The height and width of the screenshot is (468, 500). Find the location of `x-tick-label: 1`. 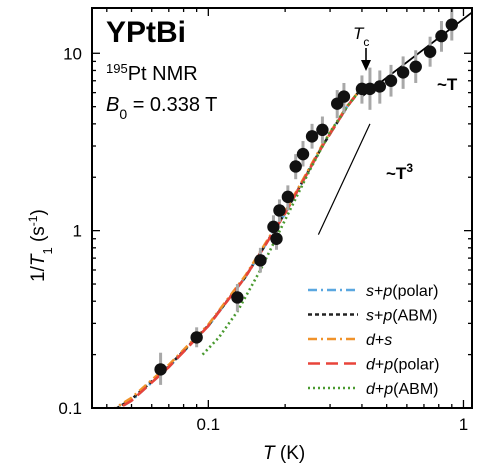

x-tick-label: 1 is located at coordinates (463, 424).